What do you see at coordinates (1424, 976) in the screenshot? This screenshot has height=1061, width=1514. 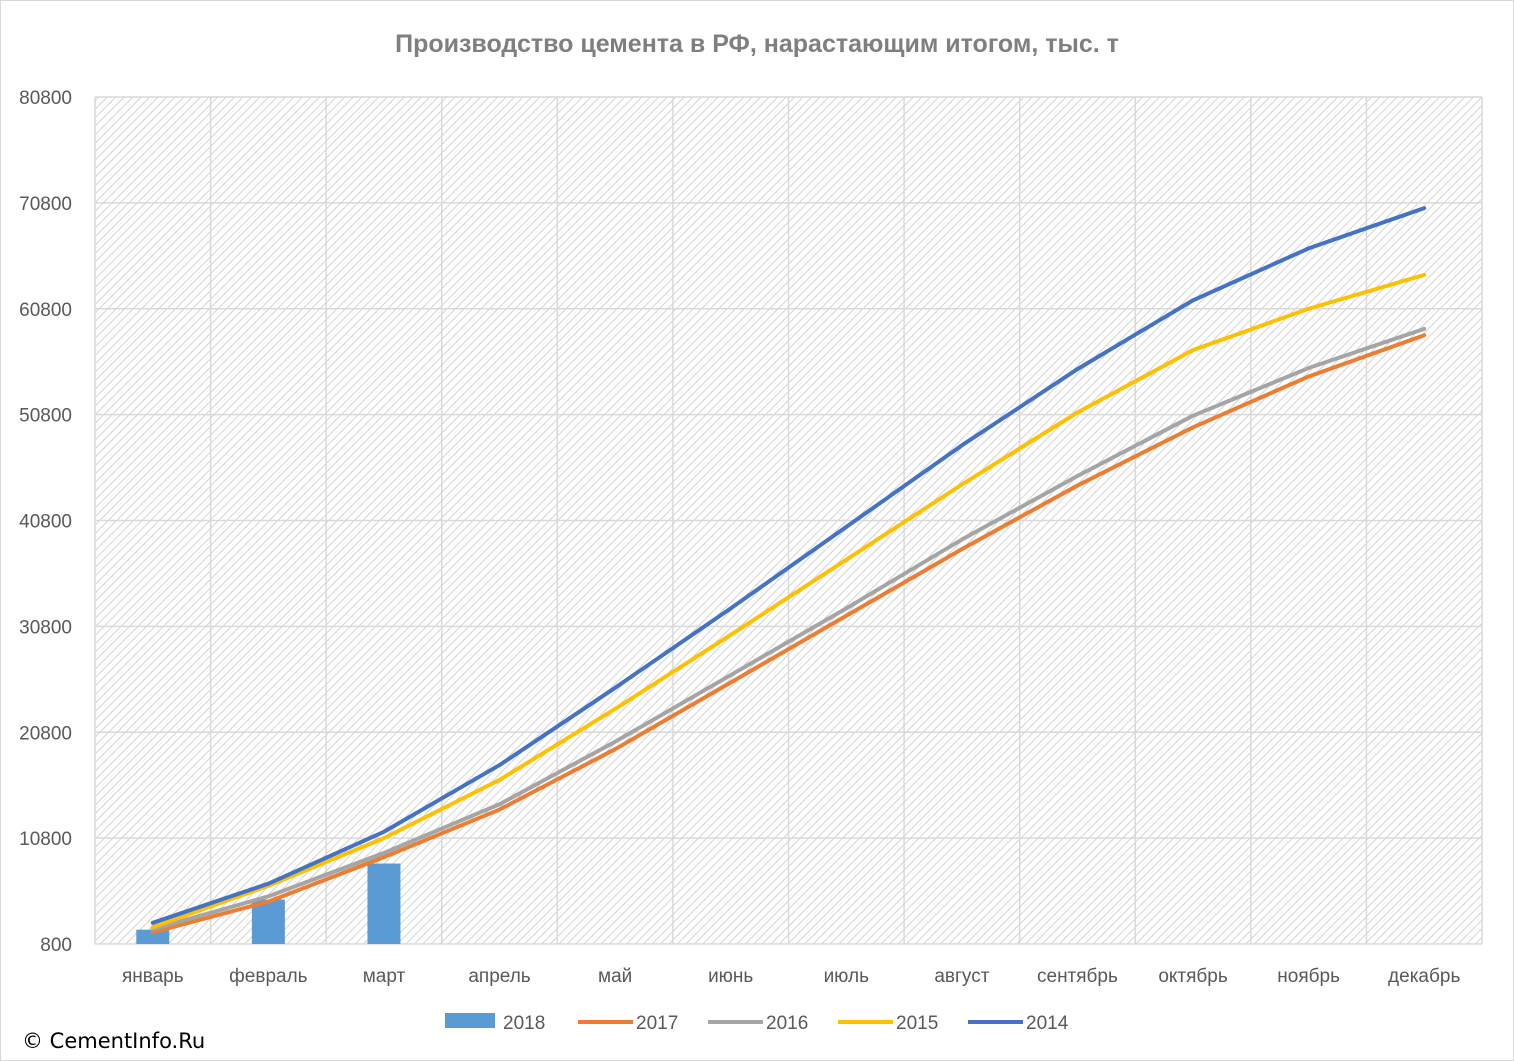 I see `x-tick-label: декабрь` at bounding box center [1424, 976].